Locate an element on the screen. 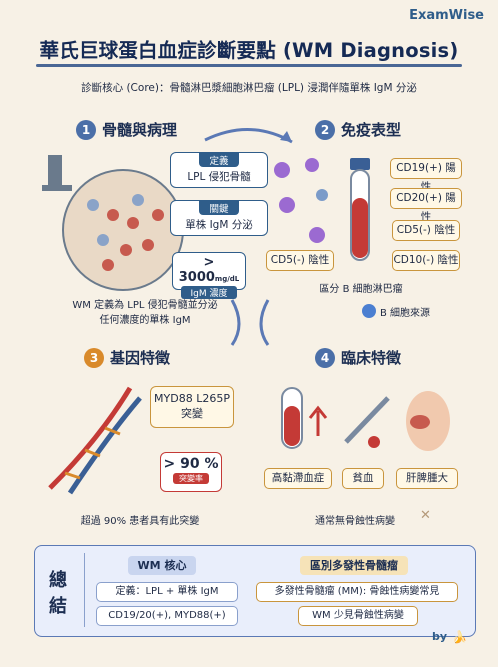 Image resolution: width=498 pixels, height=667 pixels. igm-level-value: > 3000 is located at coordinates (196, 270).